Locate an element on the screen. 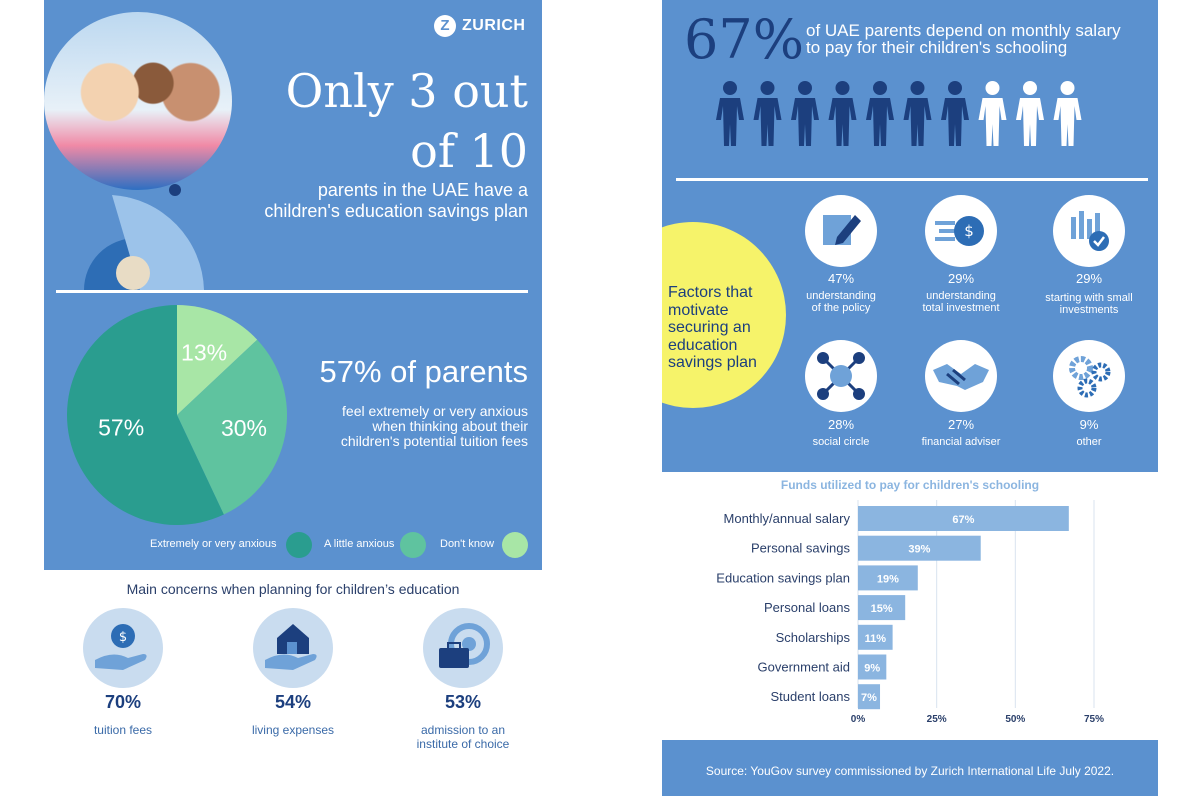 The width and height of the screenshot is (1200, 800). factor-pct-investment: 29% is located at coordinates (961, 278).